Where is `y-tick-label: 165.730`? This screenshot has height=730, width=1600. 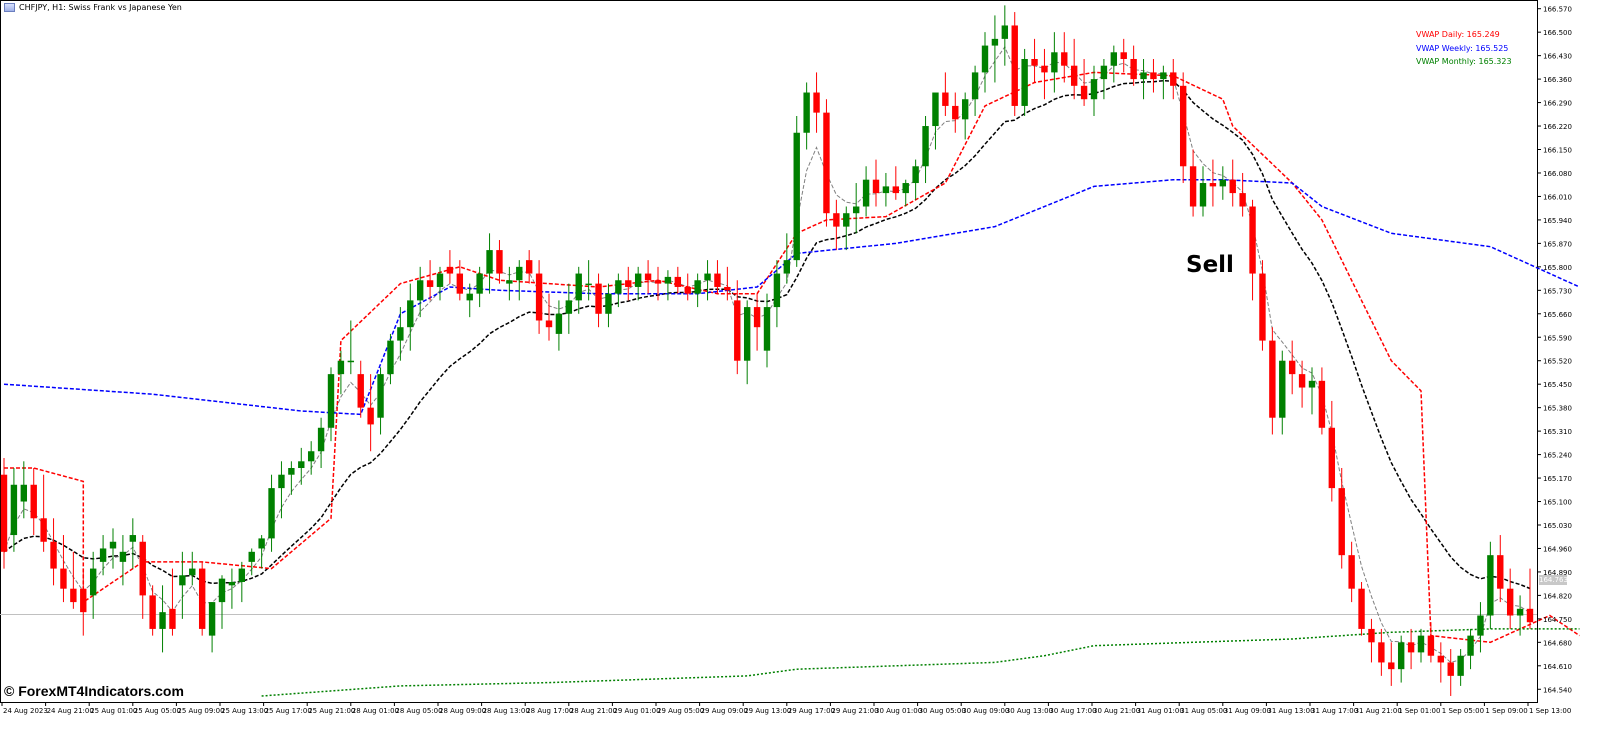
y-tick-label: 165.730 is located at coordinates (1557, 291).